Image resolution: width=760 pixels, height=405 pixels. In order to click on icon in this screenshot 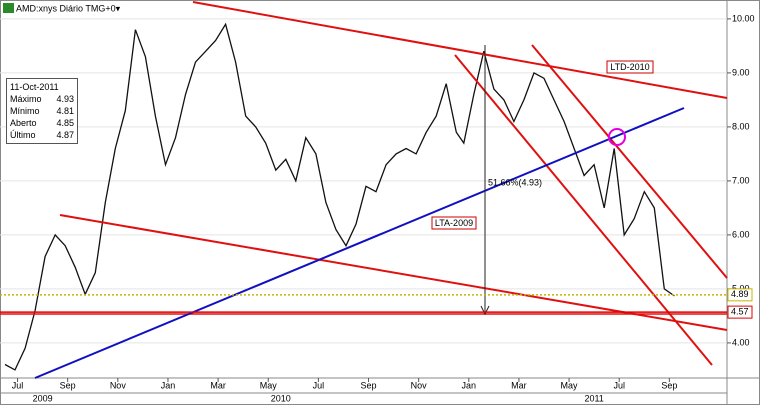, I will do `click(8, 8)`.